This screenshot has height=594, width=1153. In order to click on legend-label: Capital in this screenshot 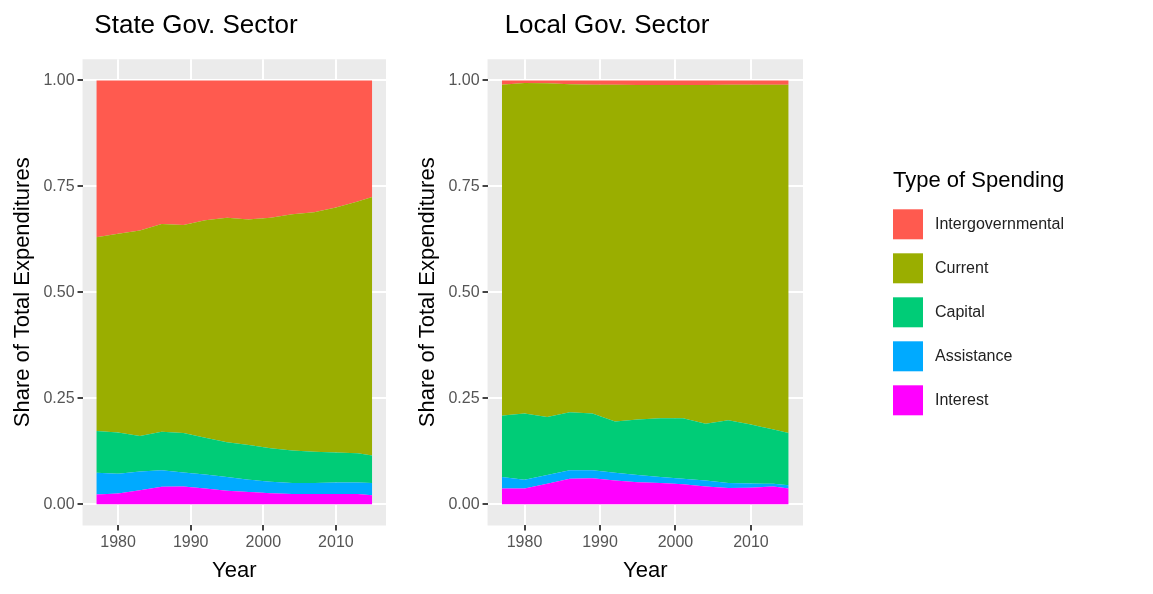, I will do `click(960, 311)`.